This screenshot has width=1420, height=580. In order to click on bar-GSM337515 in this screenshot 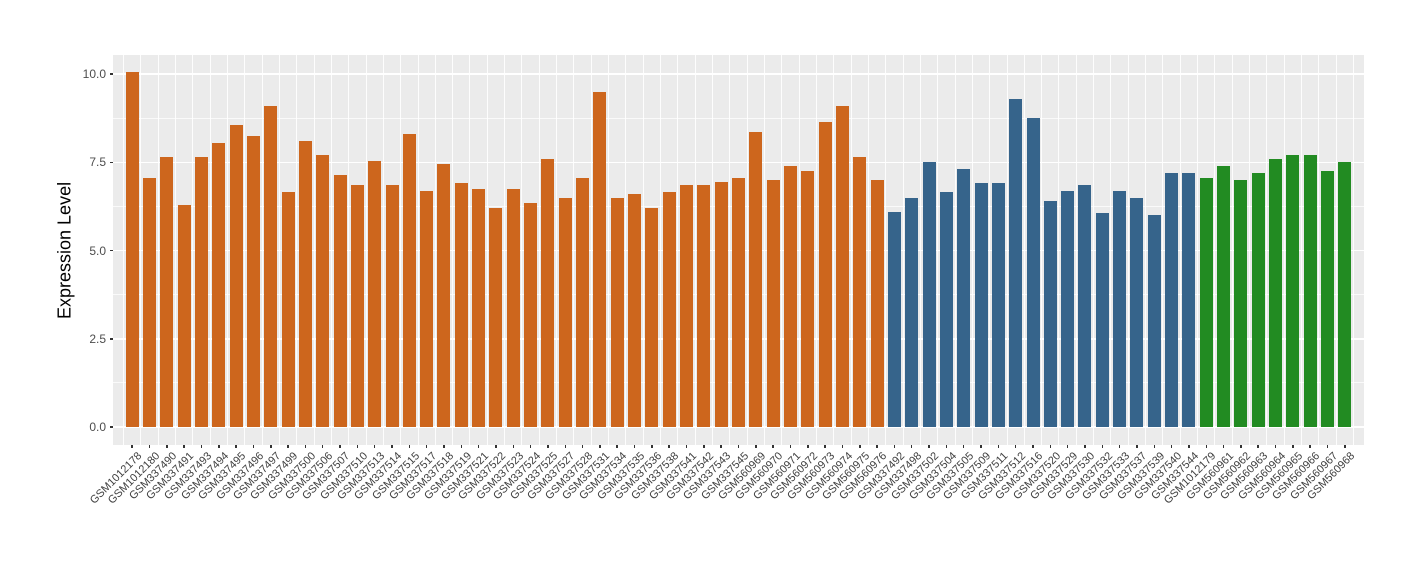, I will do `click(409, 280)`.